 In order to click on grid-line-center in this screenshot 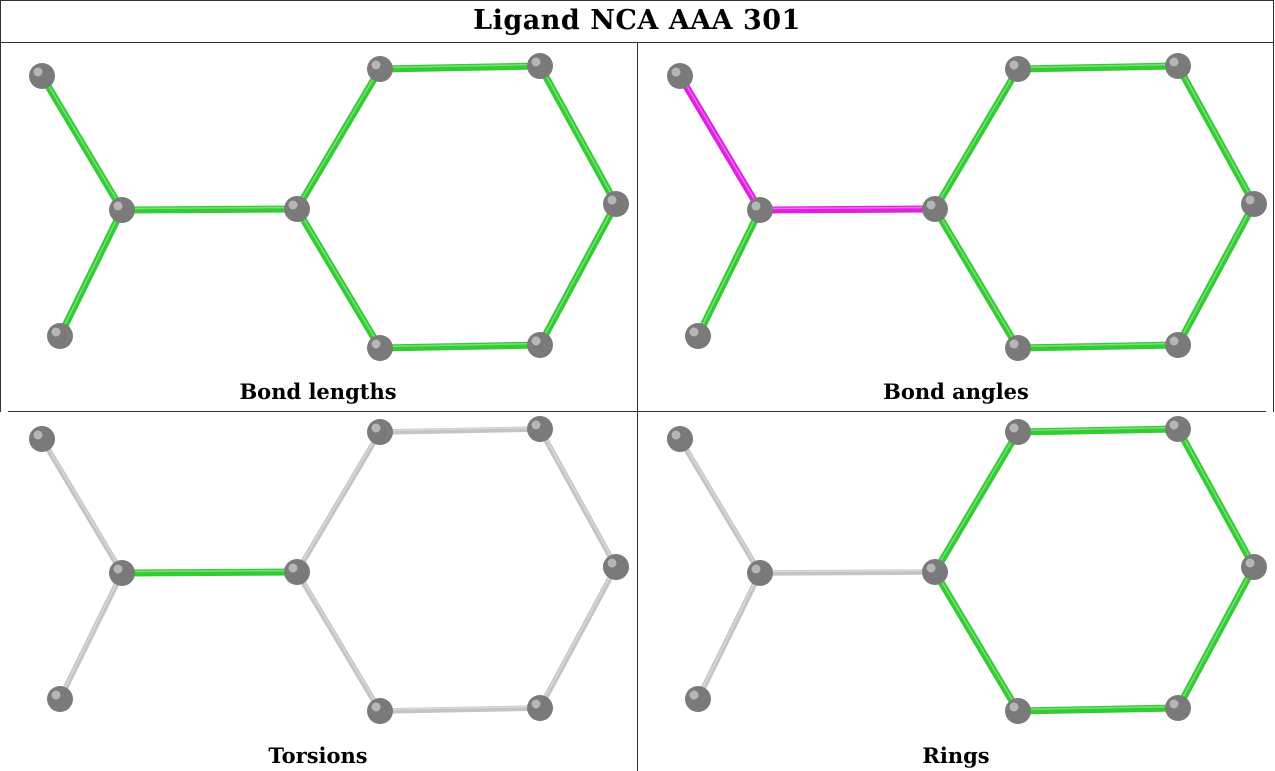, I will do `click(637, 406)`.